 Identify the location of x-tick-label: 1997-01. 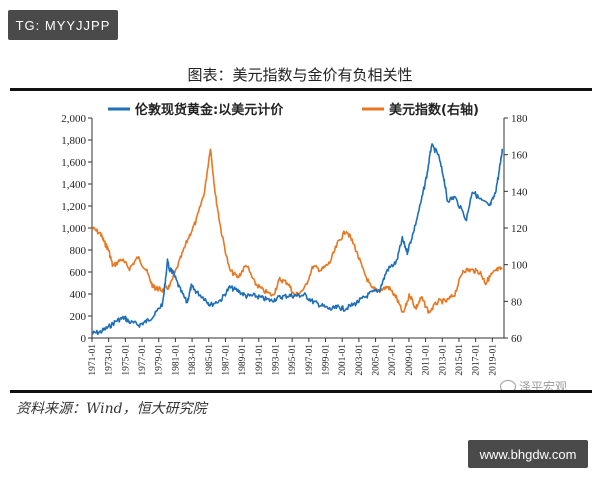
(310, 360).